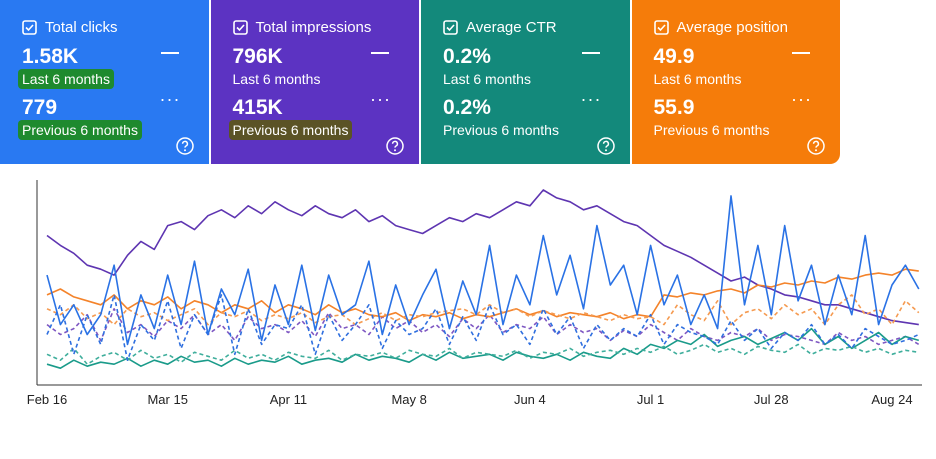 The width and height of the screenshot is (936, 459). I want to click on x-tick-label: Mar 15, so click(167, 399).